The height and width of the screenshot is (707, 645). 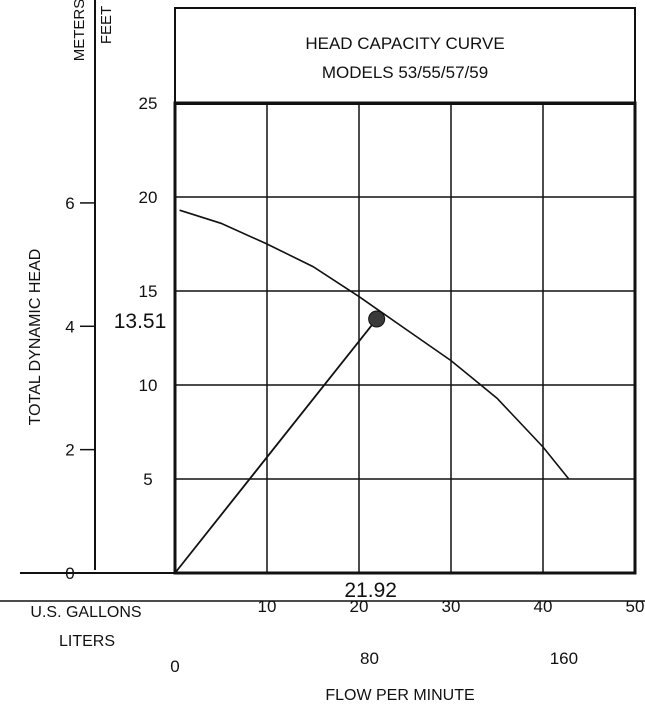 I want to click on operating-point-marker, so click(x=377, y=319).